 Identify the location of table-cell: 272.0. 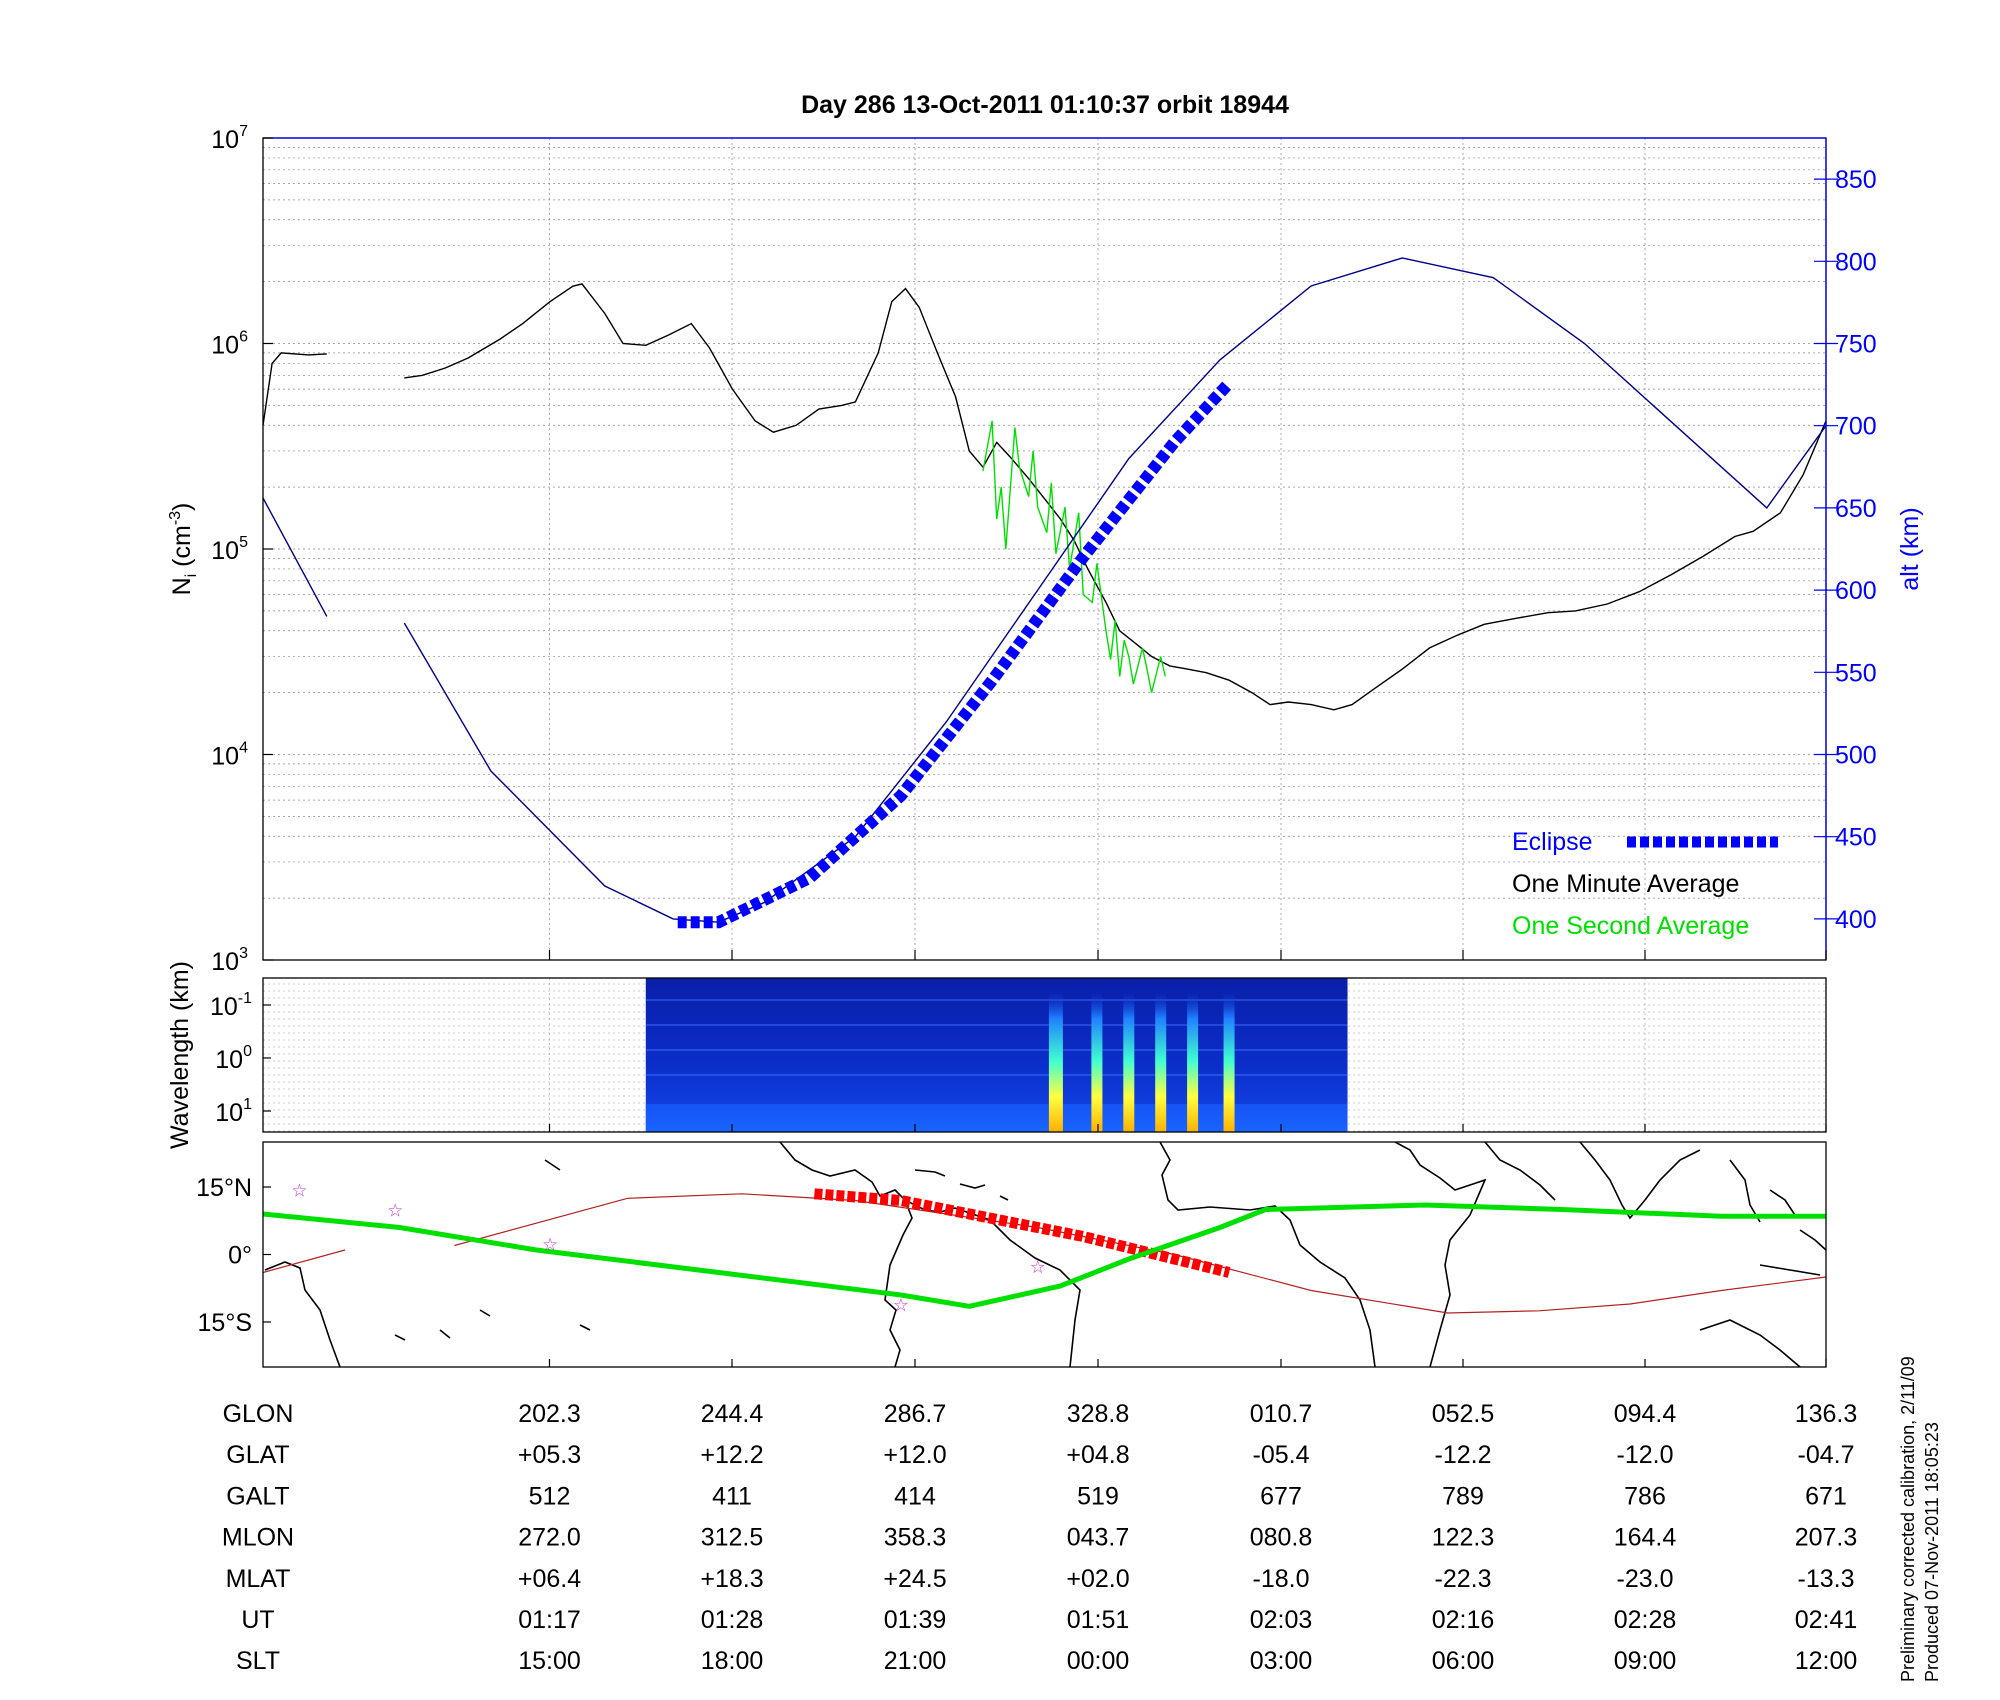
(549, 1538).